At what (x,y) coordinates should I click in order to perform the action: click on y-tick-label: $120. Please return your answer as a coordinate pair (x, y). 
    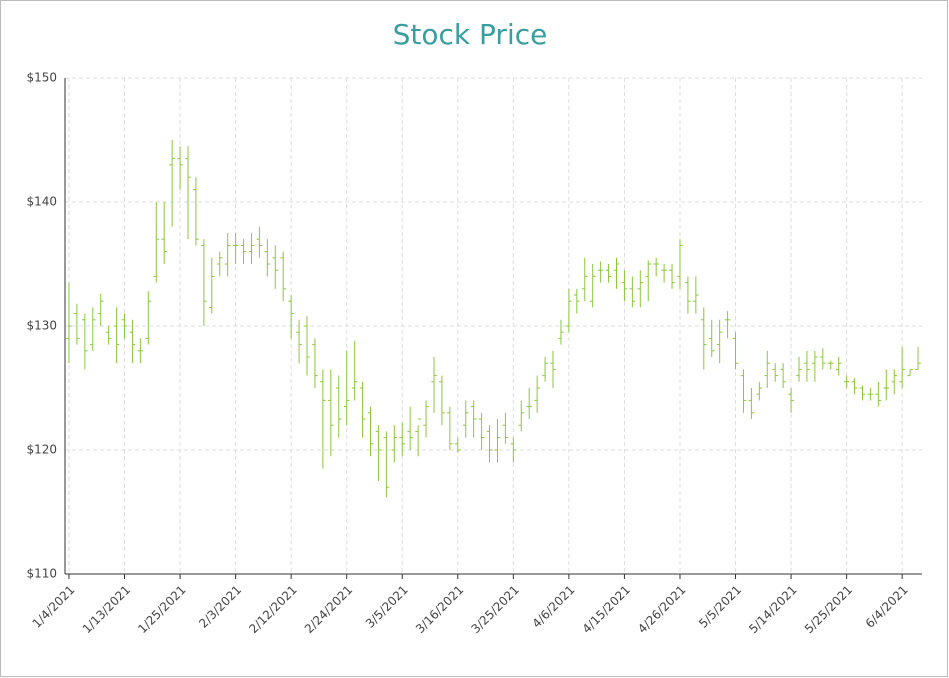
    Looking at the image, I should click on (41, 450).